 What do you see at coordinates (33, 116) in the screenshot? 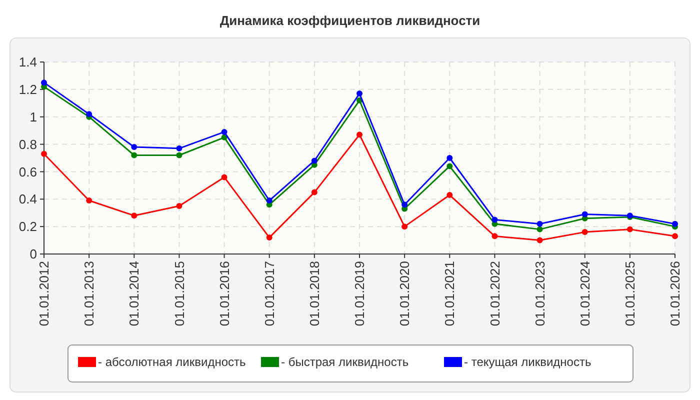
I see `y-tick-label: 1` at bounding box center [33, 116].